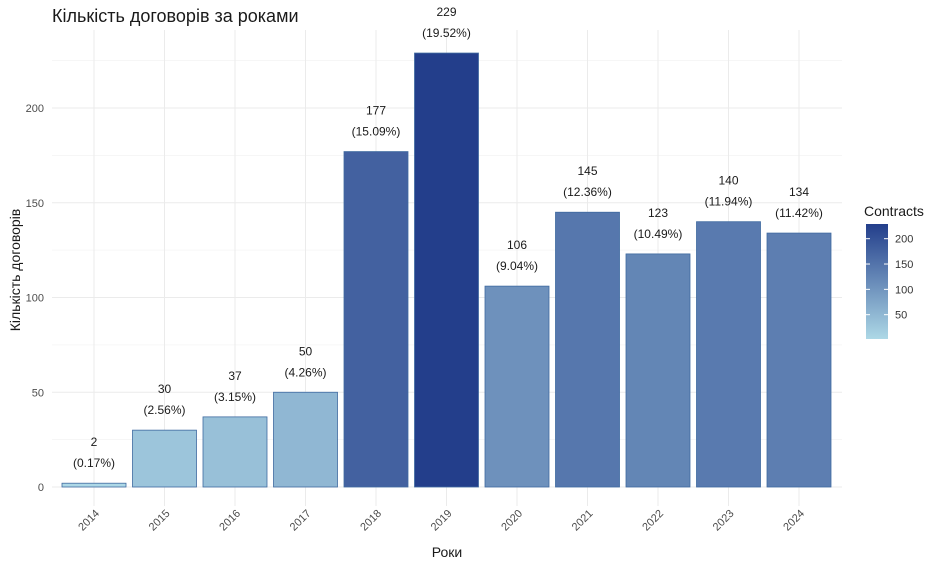  What do you see at coordinates (235, 386) in the screenshot?
I see `data-label-2016: 37 (3.15%)` at bounding box center [235, 386].